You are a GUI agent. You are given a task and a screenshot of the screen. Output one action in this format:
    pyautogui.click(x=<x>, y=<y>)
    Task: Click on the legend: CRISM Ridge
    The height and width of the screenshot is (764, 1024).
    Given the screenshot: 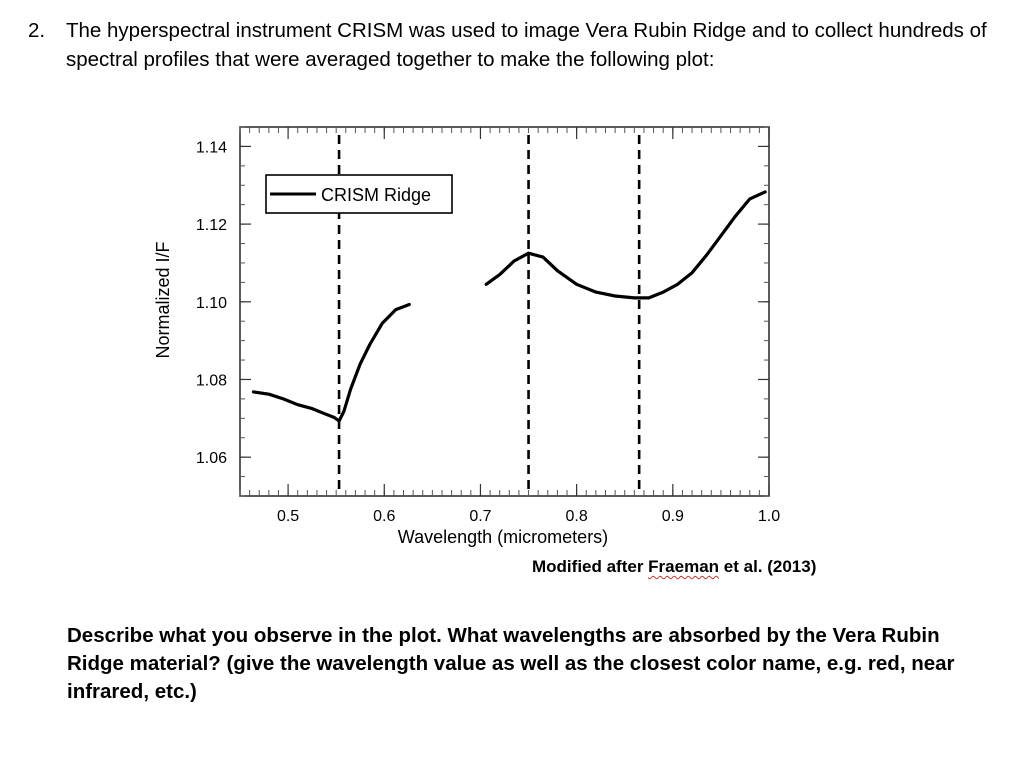 What is the action you would take?
    pyautogui.click(x=359, y=194)
    